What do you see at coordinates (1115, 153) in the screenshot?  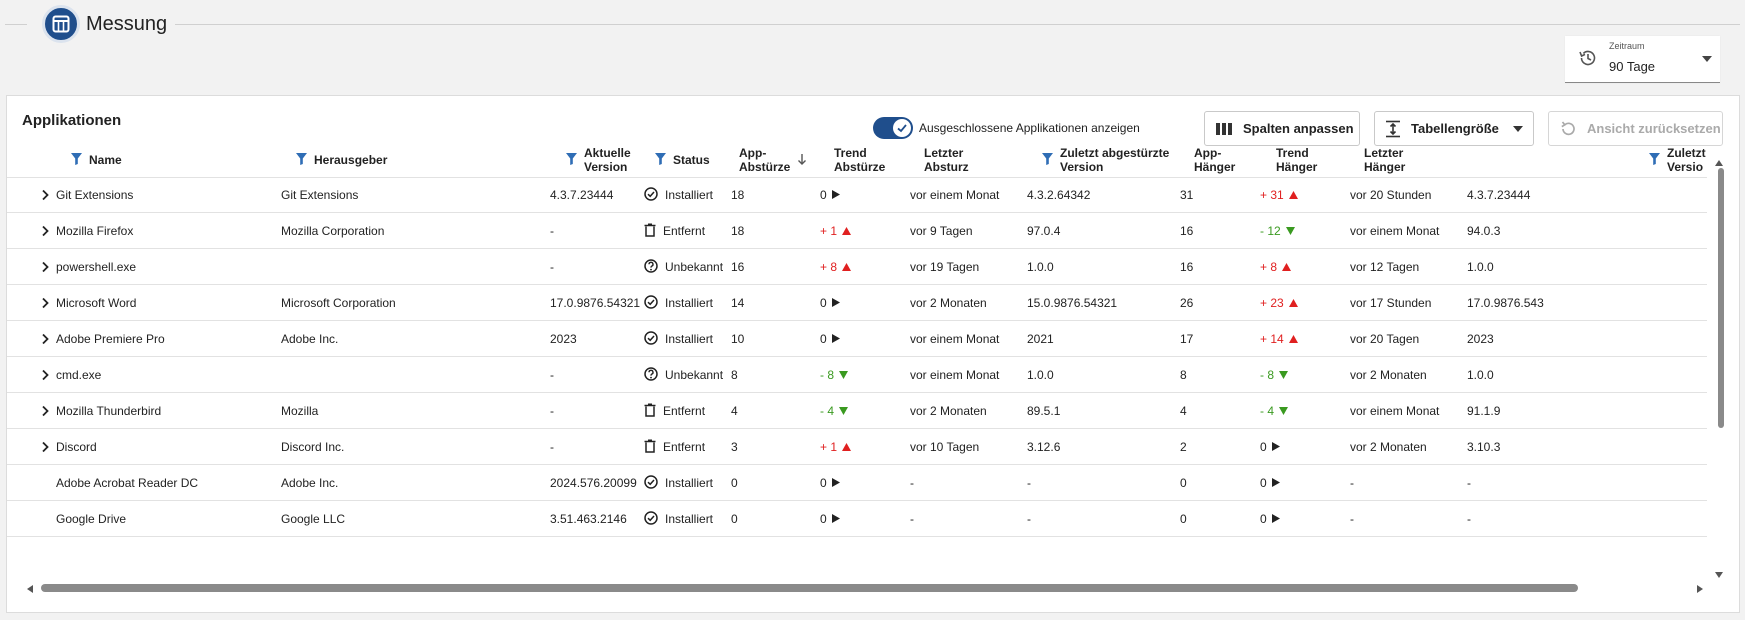 I see `column-label-line1: Zuletzt abgestürzte` at bounding box center [1115, 153].